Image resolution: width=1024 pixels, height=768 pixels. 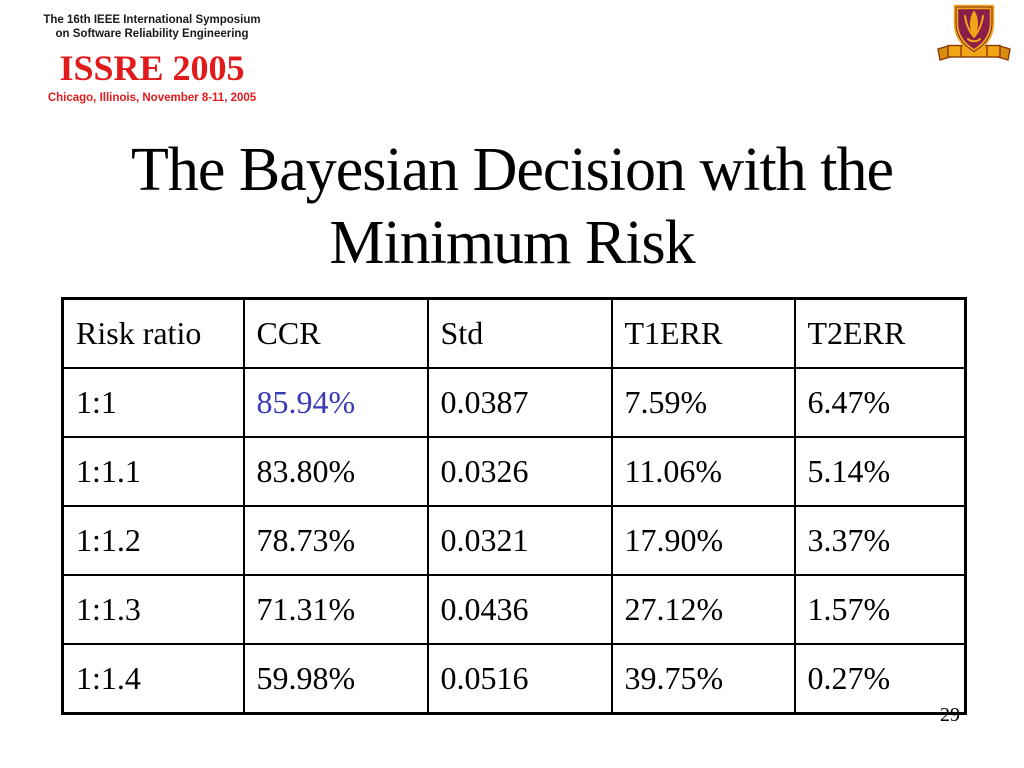 I want to click on slide-title-line2: Minimum Risk, so click(x=512, y=243).